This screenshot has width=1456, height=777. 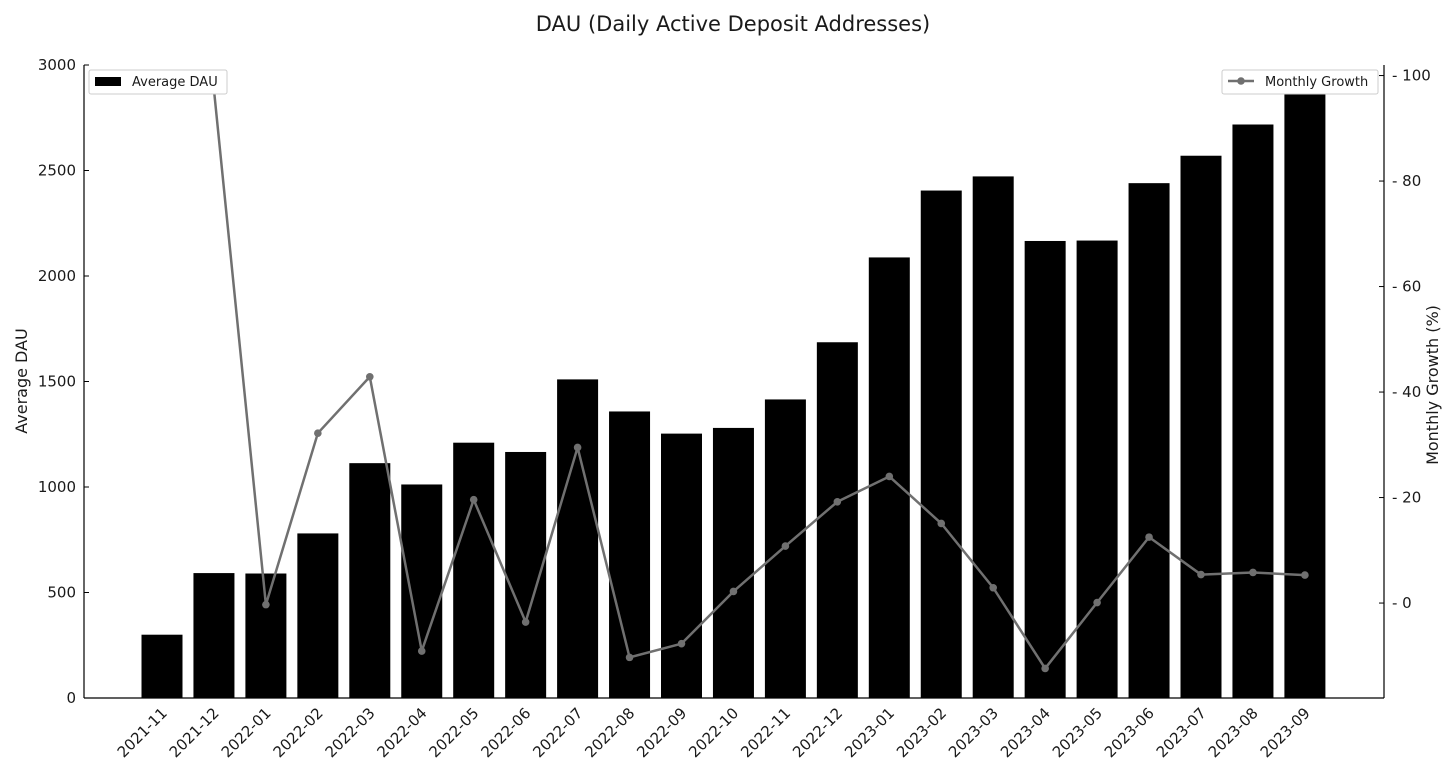 I want to click on x-tick-label-2023-05: 2023-05, so click(x=1077, y=732).